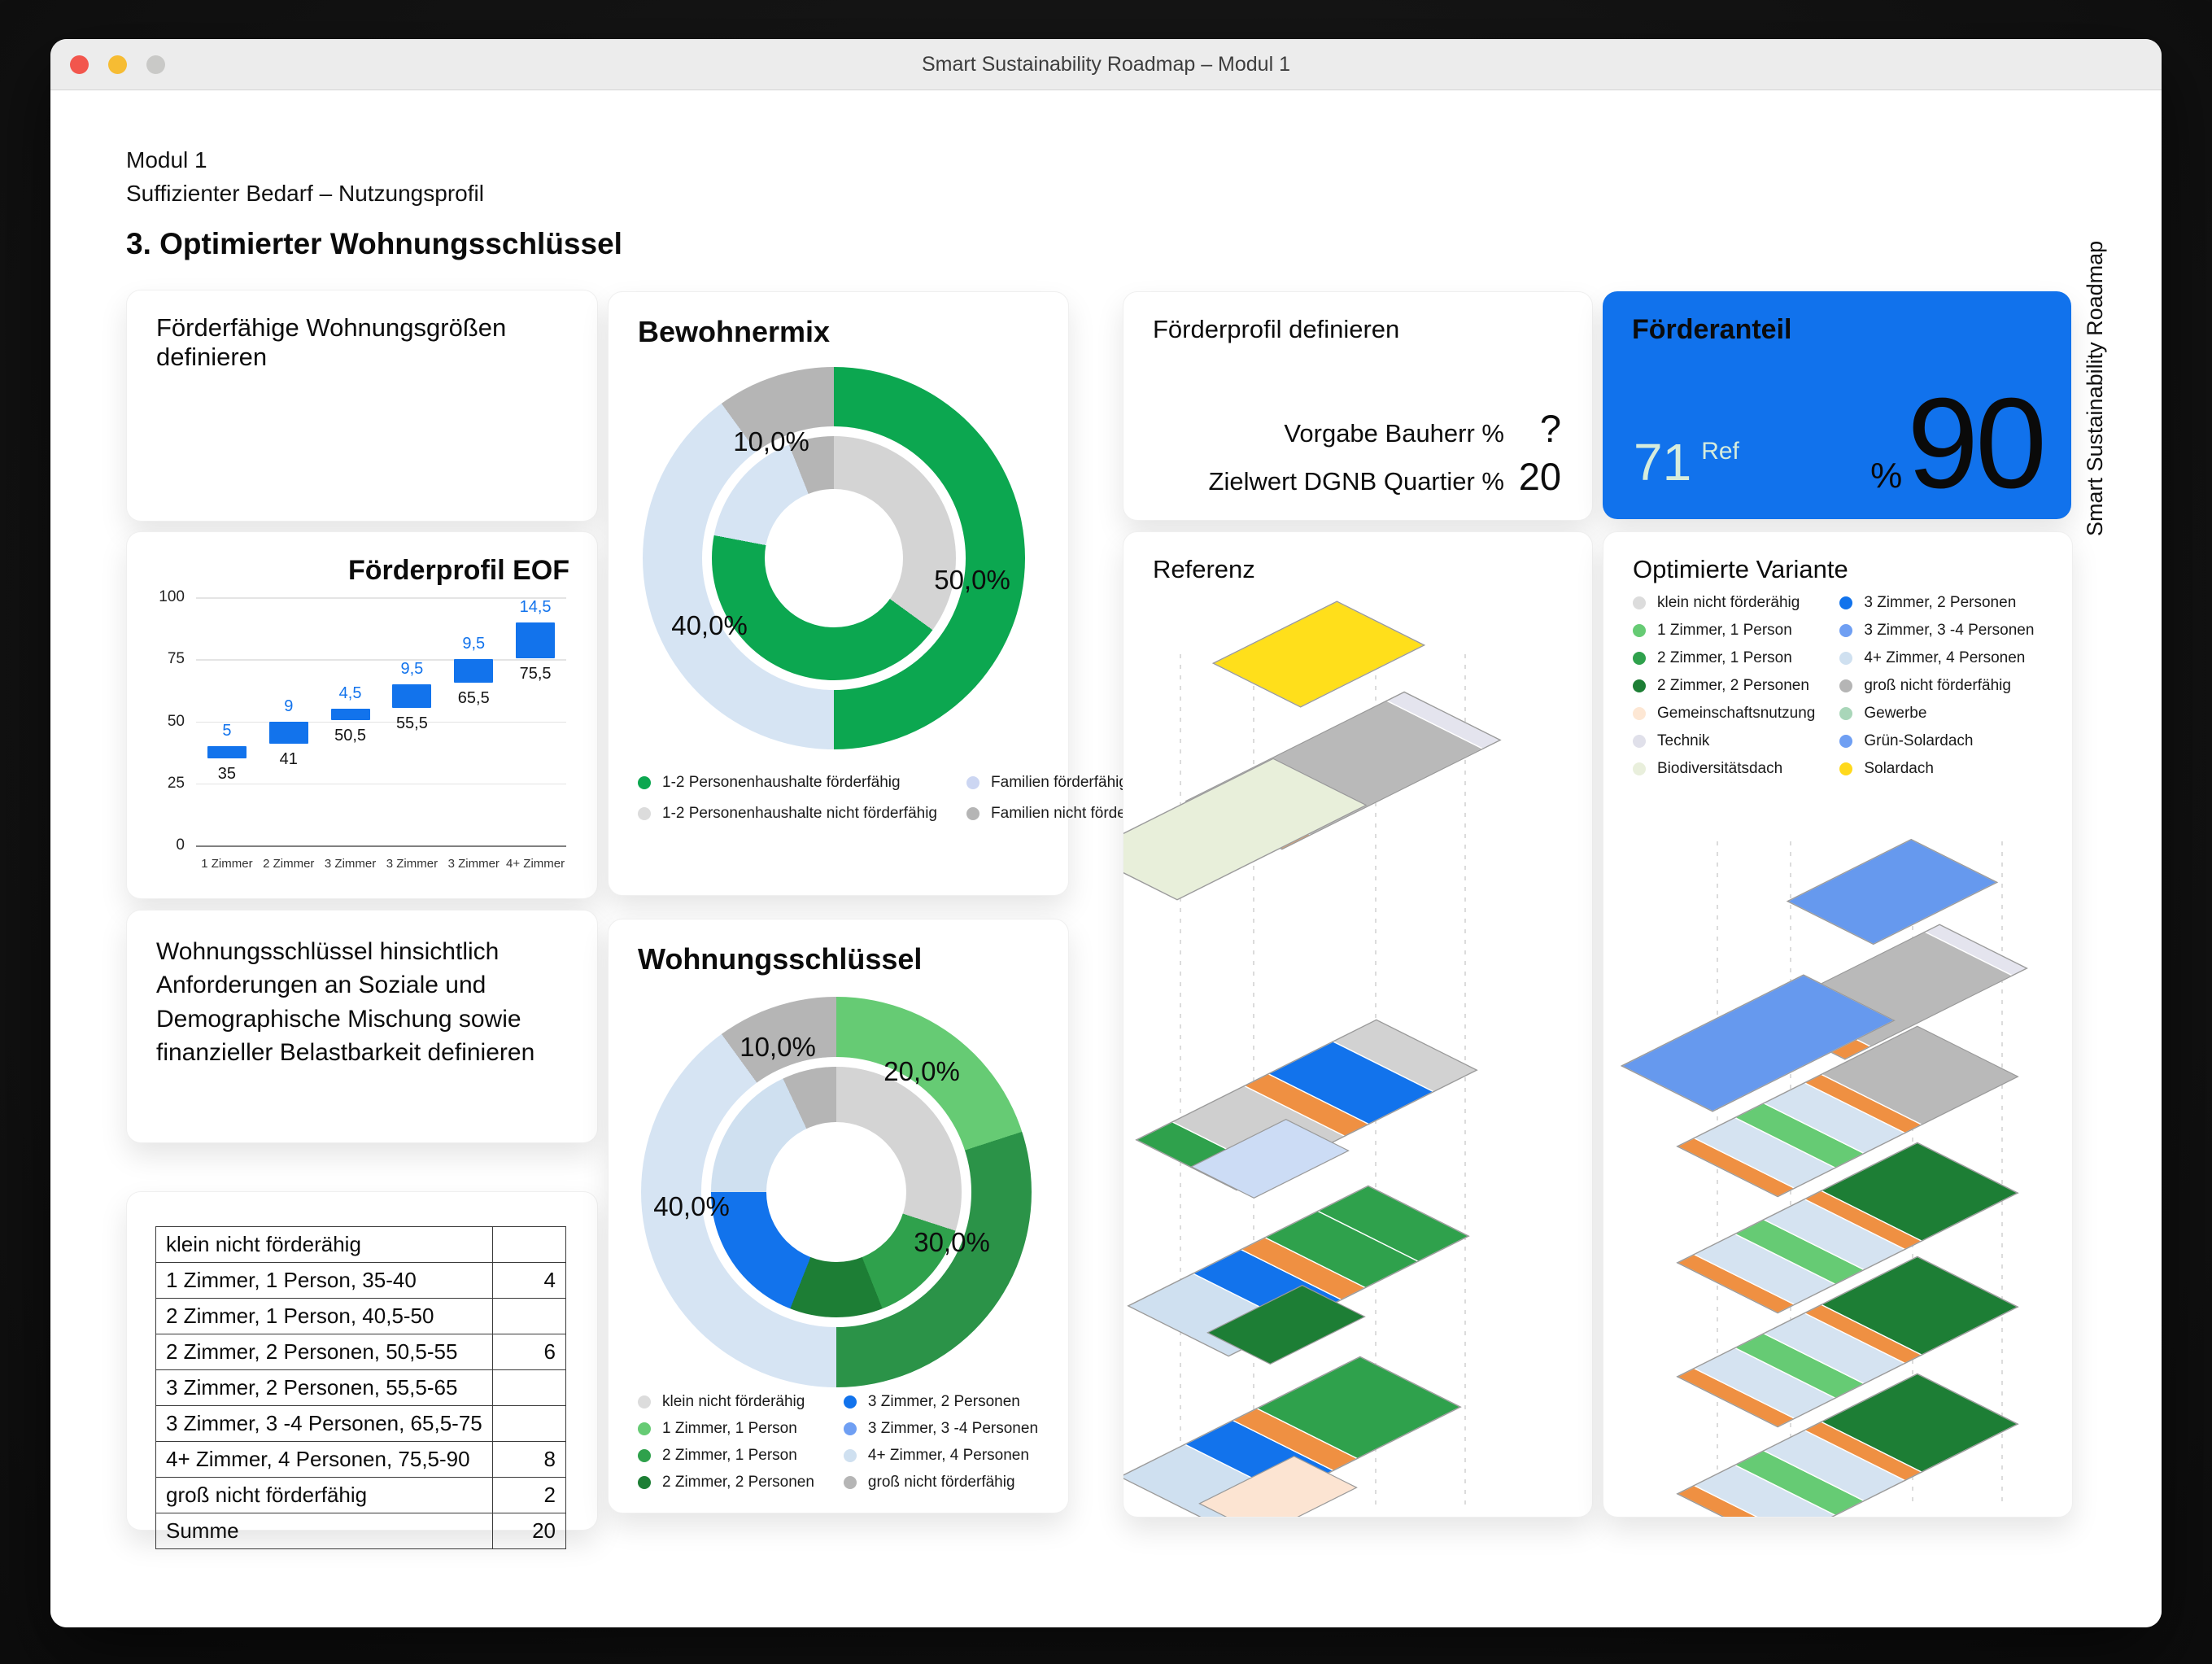 This screenshot has width=2212, height=1664. Describe the element at coordinates (1550, 428) in the screenshot. I see `vorgabe-bauherr-value: ?` at that location.